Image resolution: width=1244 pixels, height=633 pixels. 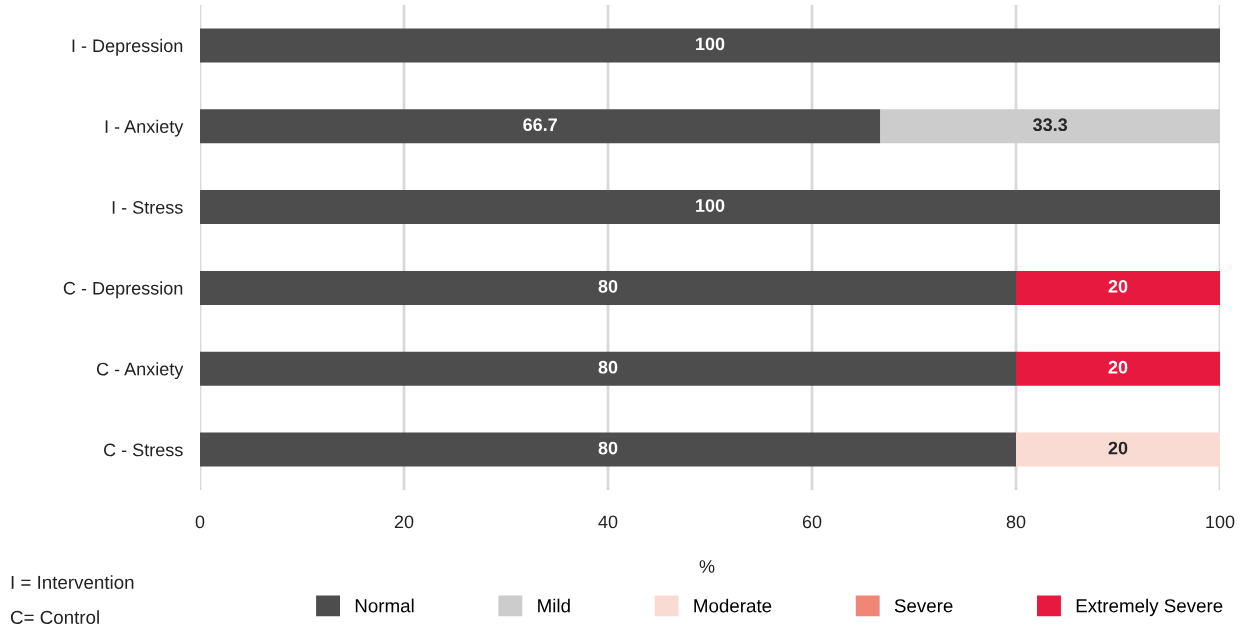 What do you see at coordinates (404, 522) in the screenshot?
I see `x-tick-label: 20` at bounding box center [404, 522].